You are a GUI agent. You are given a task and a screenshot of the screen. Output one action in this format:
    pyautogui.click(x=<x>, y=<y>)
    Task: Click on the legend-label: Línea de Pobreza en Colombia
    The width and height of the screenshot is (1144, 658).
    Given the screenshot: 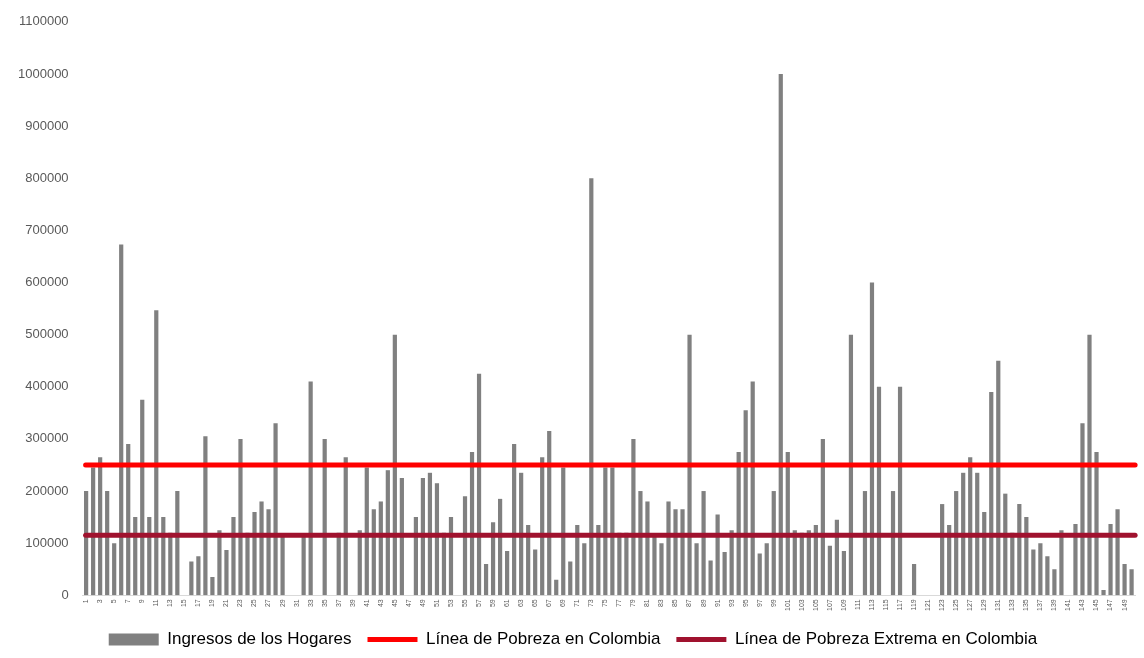 What is the action you would take?
    pyautogui.click(x=543, y=639)
    